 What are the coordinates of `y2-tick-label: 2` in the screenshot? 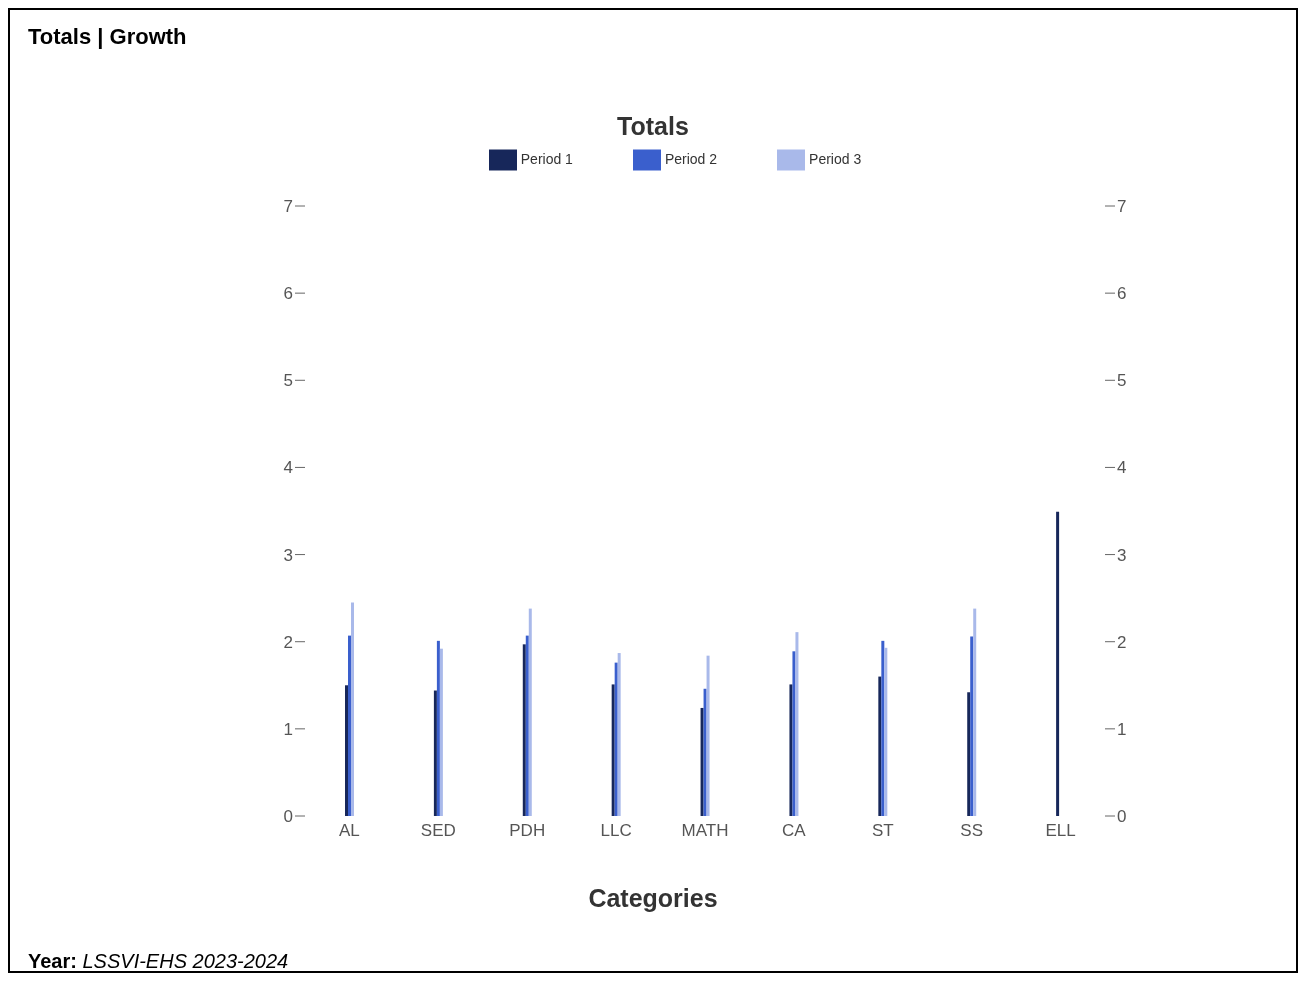 It's located at (1122, 642).